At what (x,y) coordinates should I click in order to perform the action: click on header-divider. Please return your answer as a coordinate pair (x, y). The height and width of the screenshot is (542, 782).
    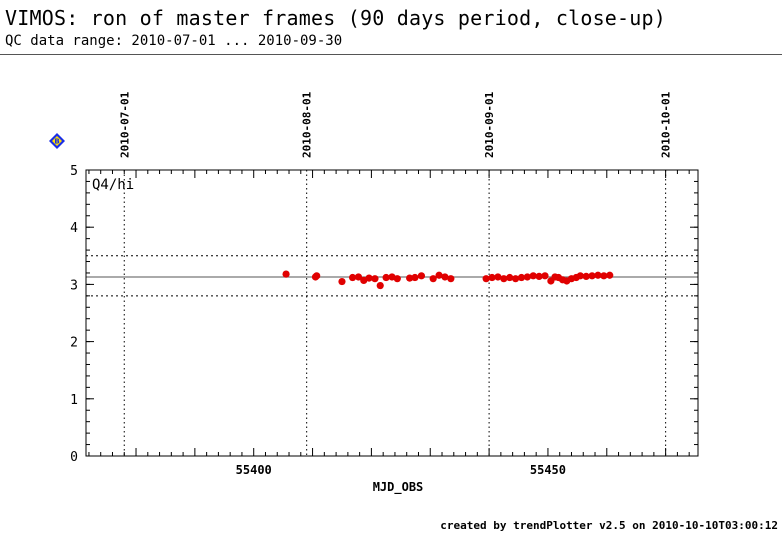
    Looking at the image, I should click on (391, 54).